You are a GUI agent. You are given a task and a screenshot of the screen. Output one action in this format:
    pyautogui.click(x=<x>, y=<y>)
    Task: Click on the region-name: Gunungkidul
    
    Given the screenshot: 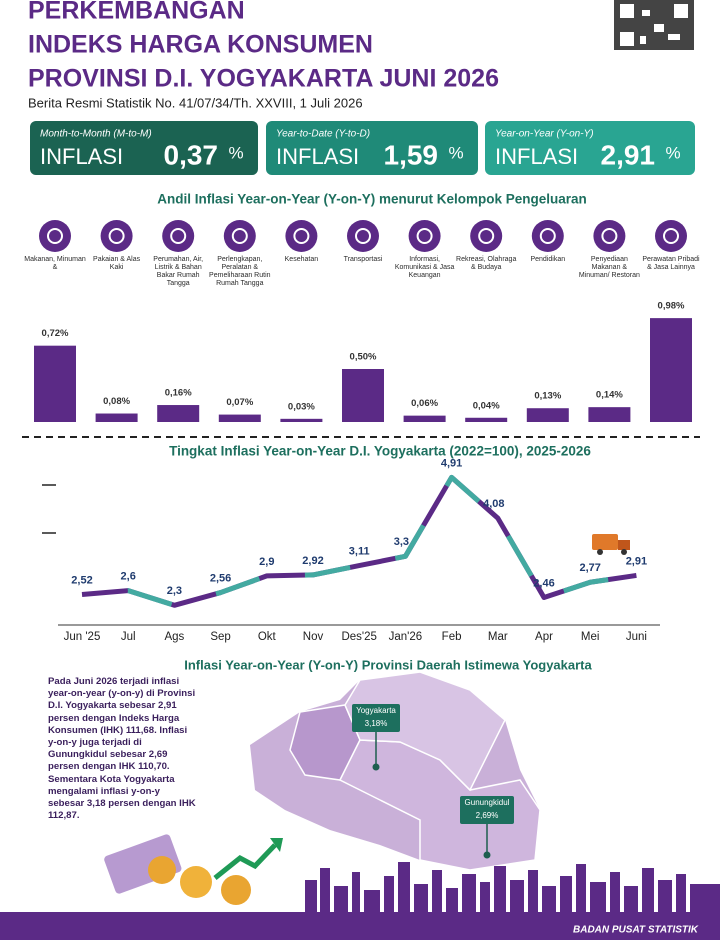 What is the action you would take?
    pyautogui.click(x=487, y=802)
    